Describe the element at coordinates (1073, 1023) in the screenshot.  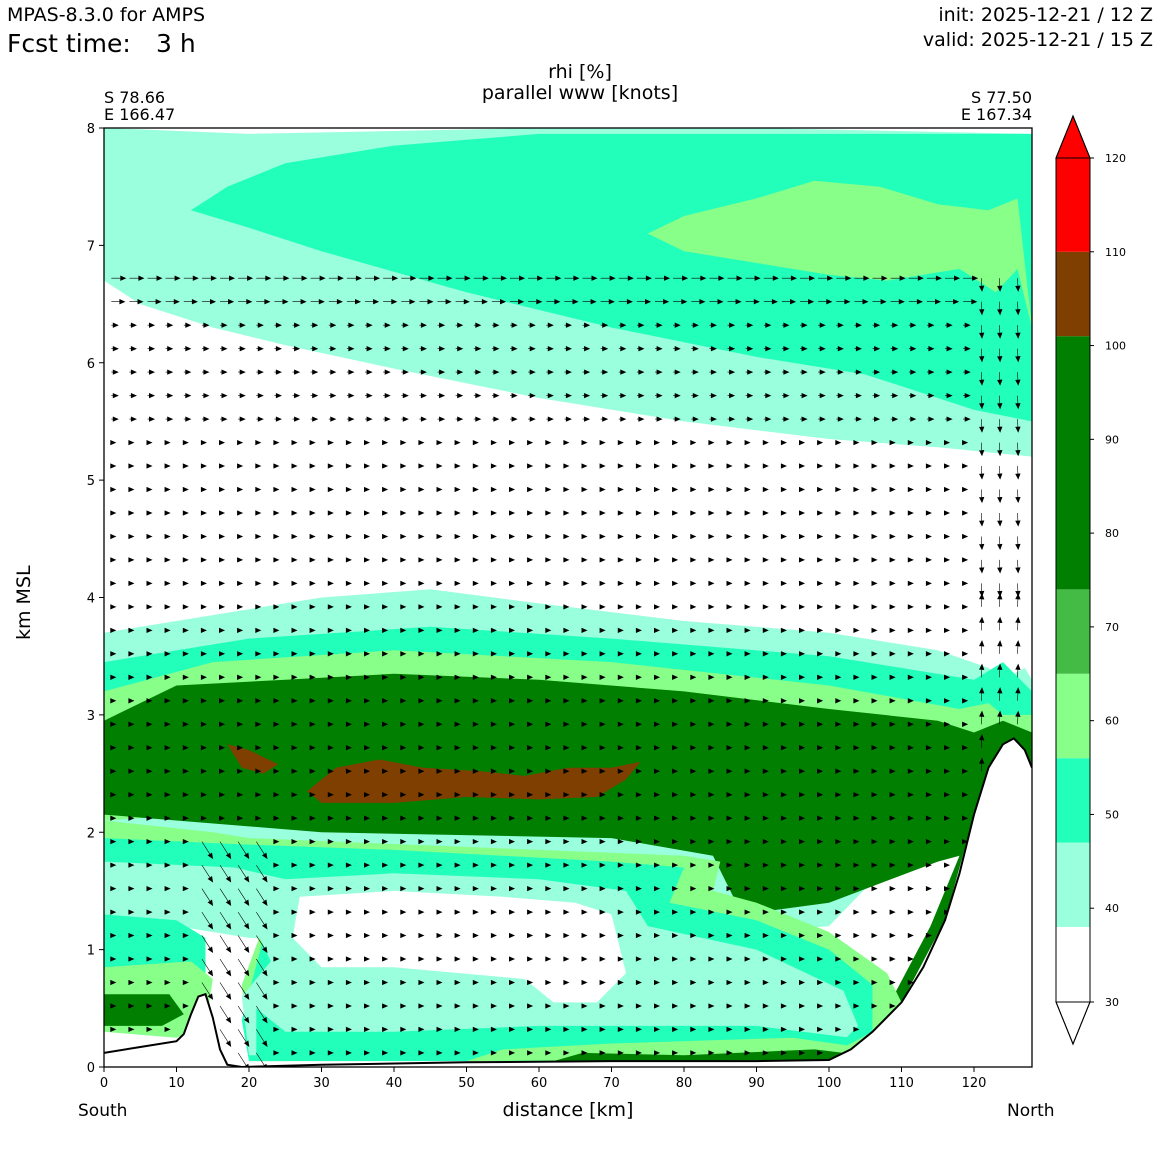
I see `colorbar-under-triangle` at that location.